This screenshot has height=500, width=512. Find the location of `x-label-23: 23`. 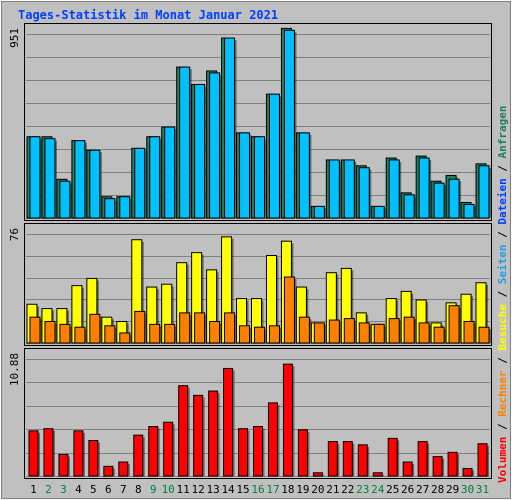

x-label-23: 23 is located at coordinates (362, 489).